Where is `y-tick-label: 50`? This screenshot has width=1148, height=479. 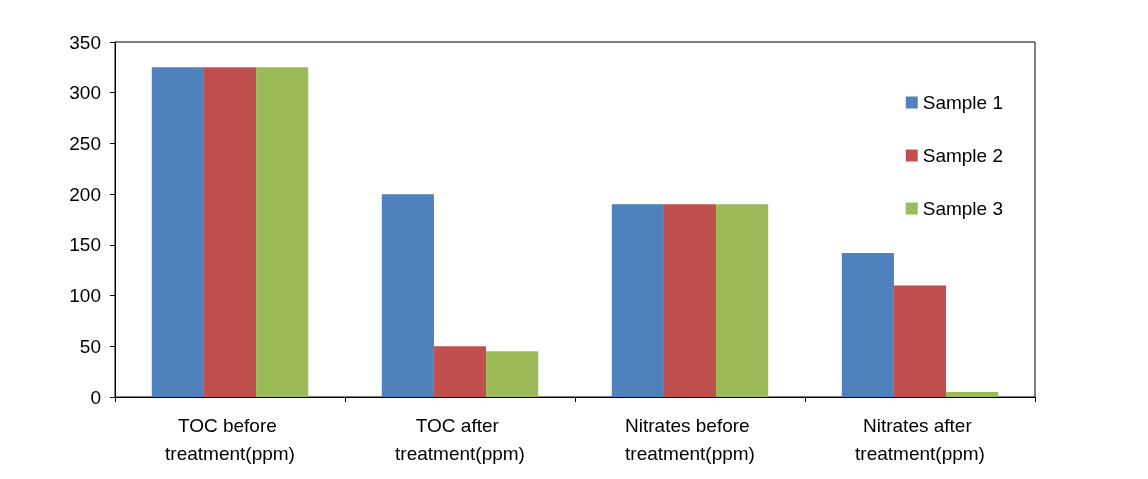 y-tick-label: 50 is located at coordinates (90, 346).